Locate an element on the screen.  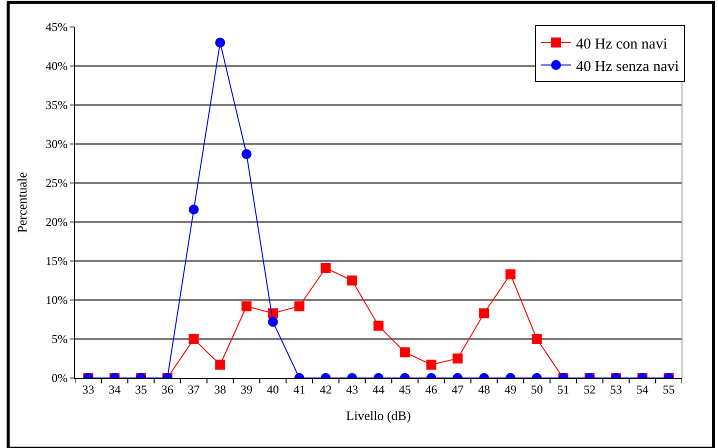
y-tick-label: 20% is located at coordinates (57, 222).